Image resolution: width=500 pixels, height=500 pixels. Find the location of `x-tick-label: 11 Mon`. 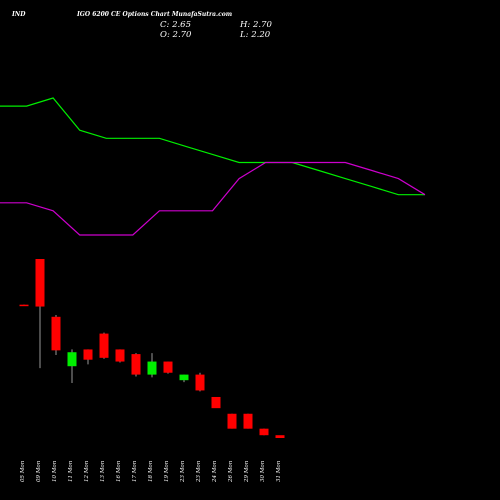

x-tick-label: 11 Mon is located at coordinates (71, 471).